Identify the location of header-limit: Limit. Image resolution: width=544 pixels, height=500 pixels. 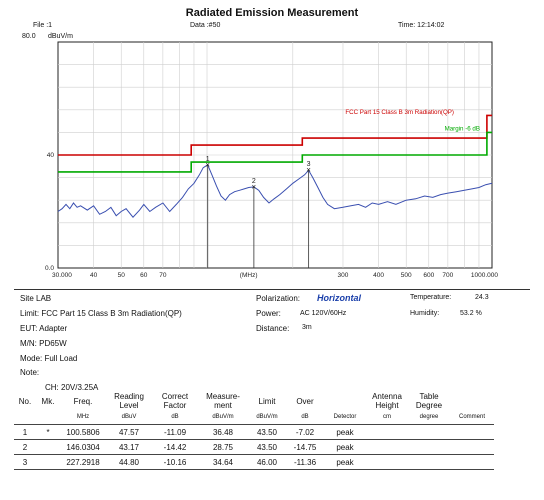
(267, 401).